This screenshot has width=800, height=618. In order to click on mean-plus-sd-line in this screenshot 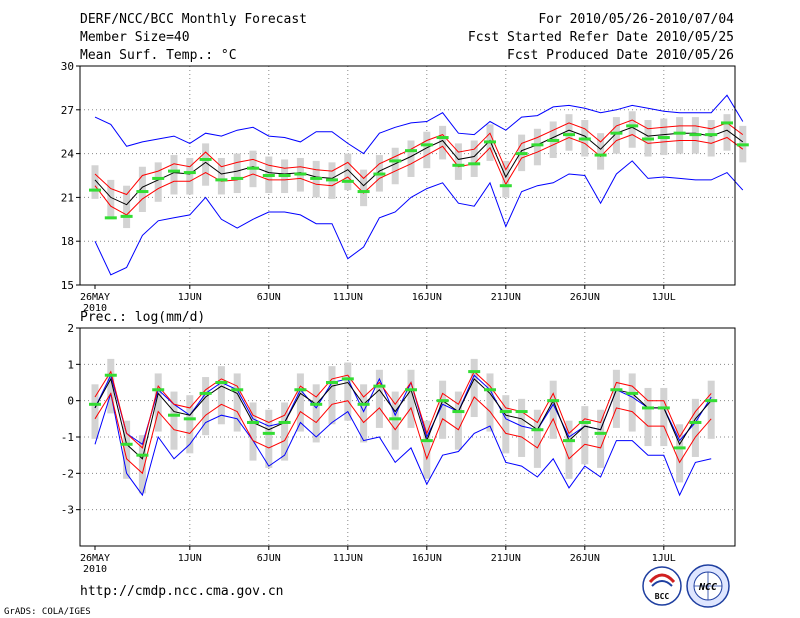, I will do `click(403, 409)`.